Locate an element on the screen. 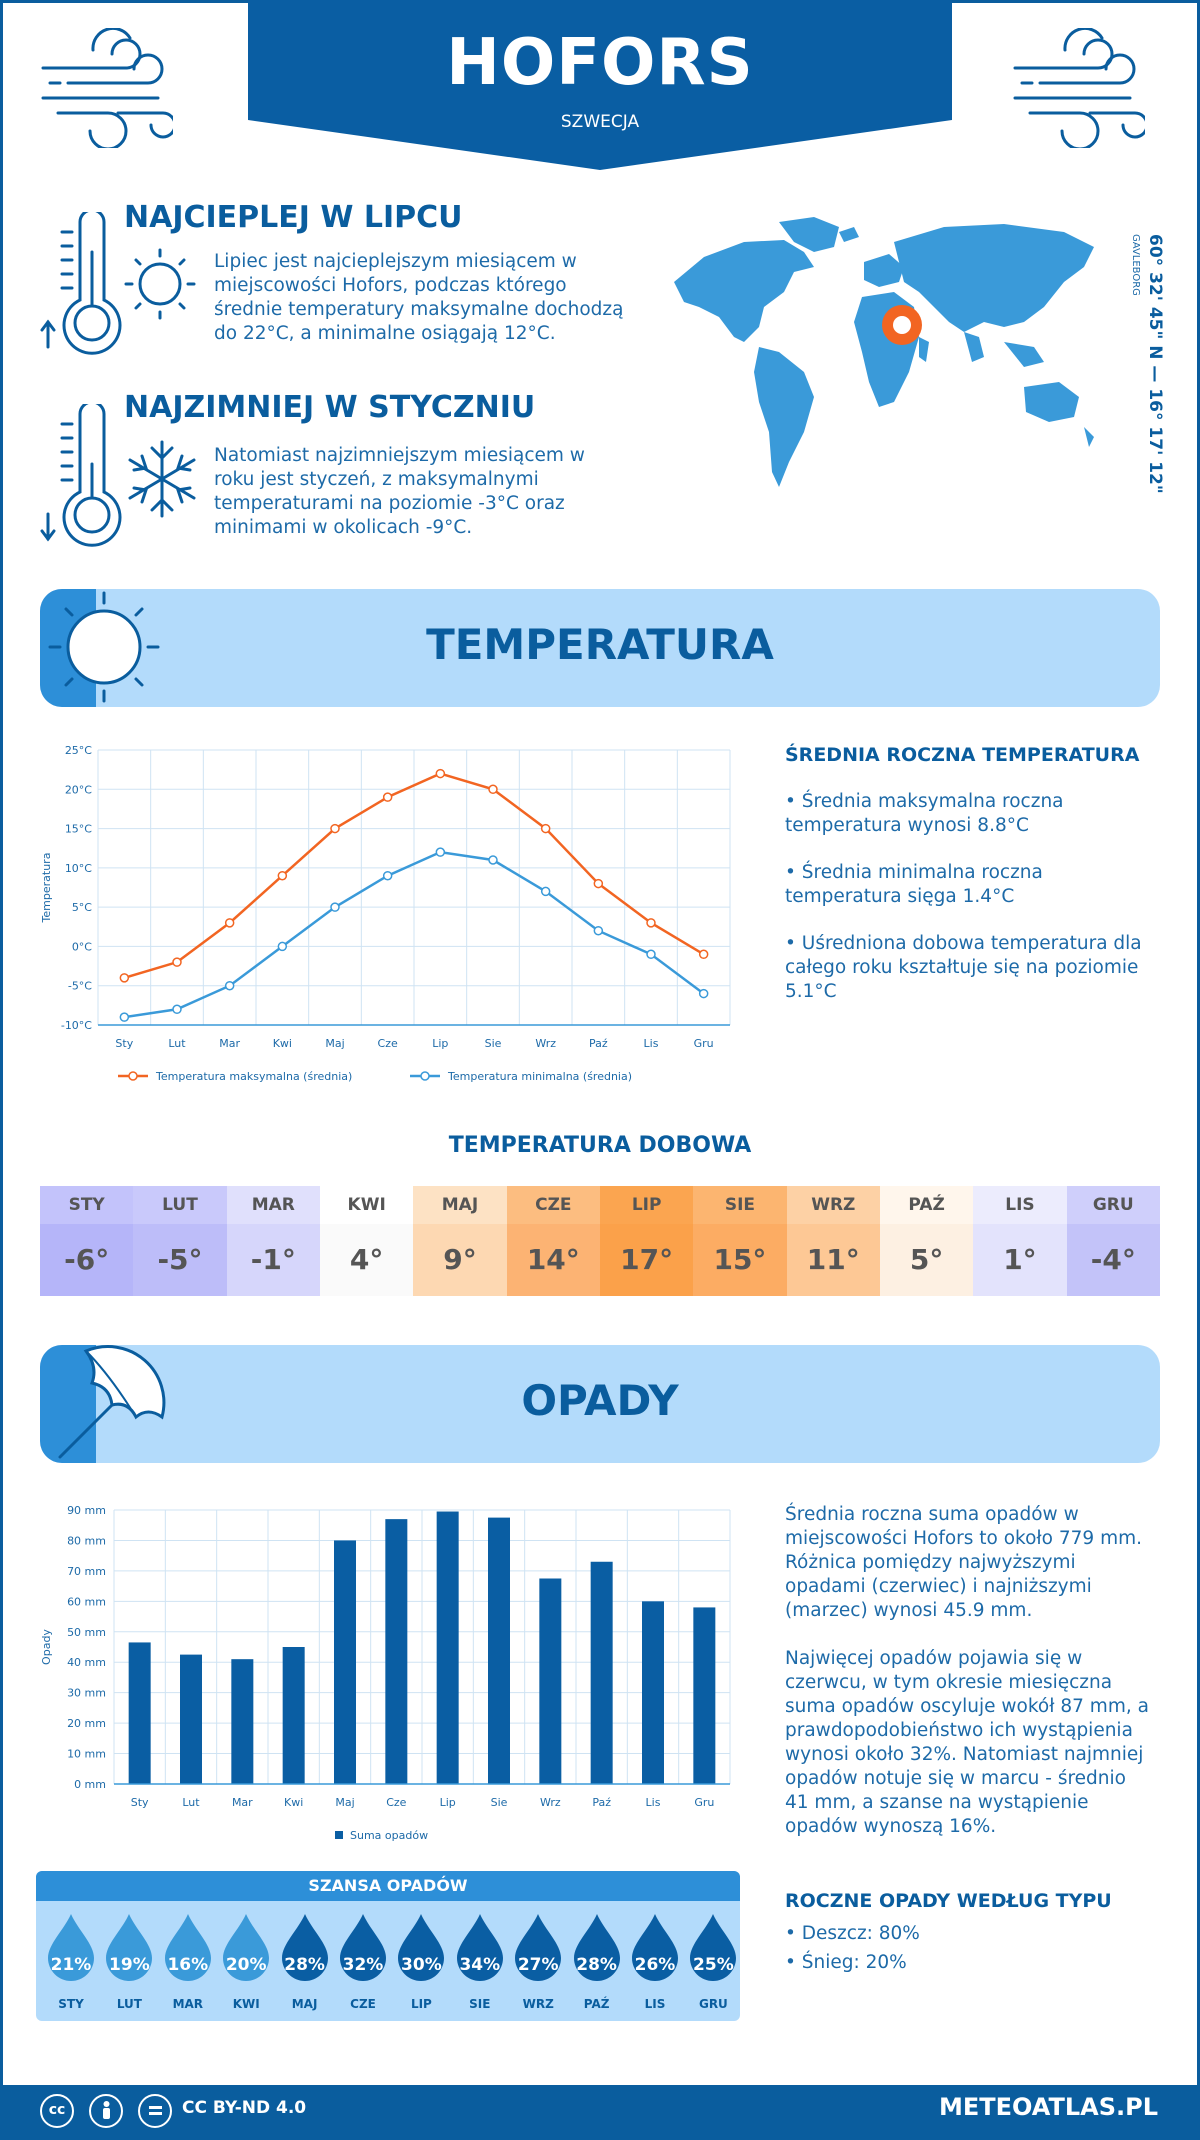 The height and width of the screenshot is (2140, 1200). y-tick-label: 40 mm is located at coordinates (86, 1662).